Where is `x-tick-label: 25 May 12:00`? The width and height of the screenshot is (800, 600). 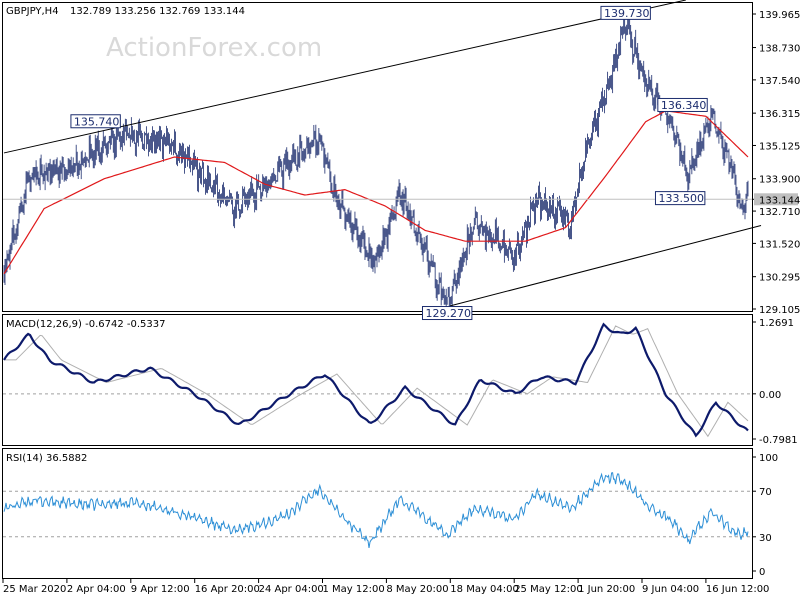
x-tick-label: 25 May 12:00 is located at coordinates (548, 589).